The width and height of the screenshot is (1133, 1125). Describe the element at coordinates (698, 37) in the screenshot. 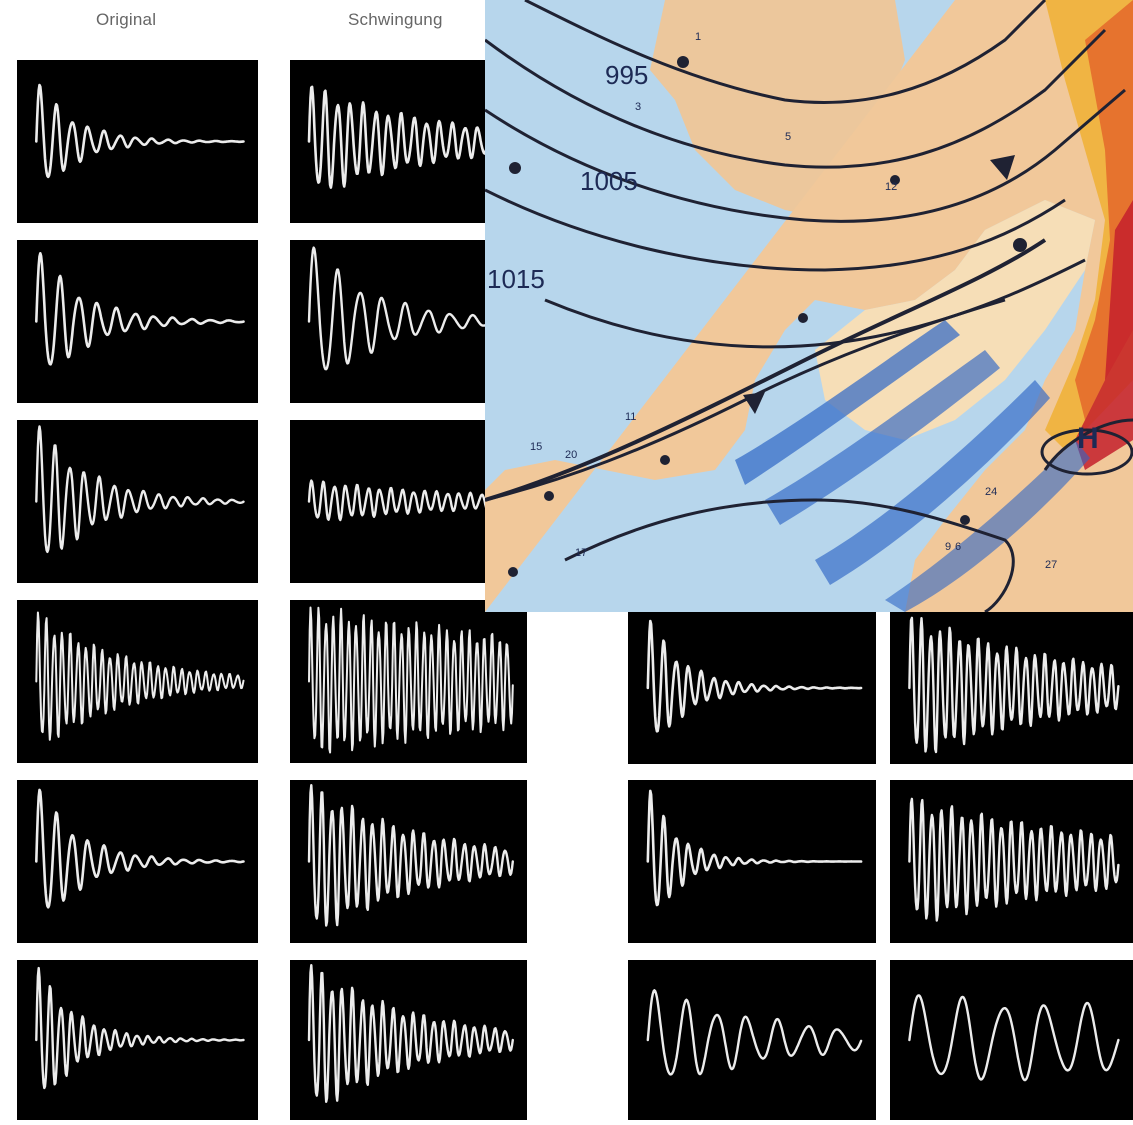

I see `station-label: 1` at that location.